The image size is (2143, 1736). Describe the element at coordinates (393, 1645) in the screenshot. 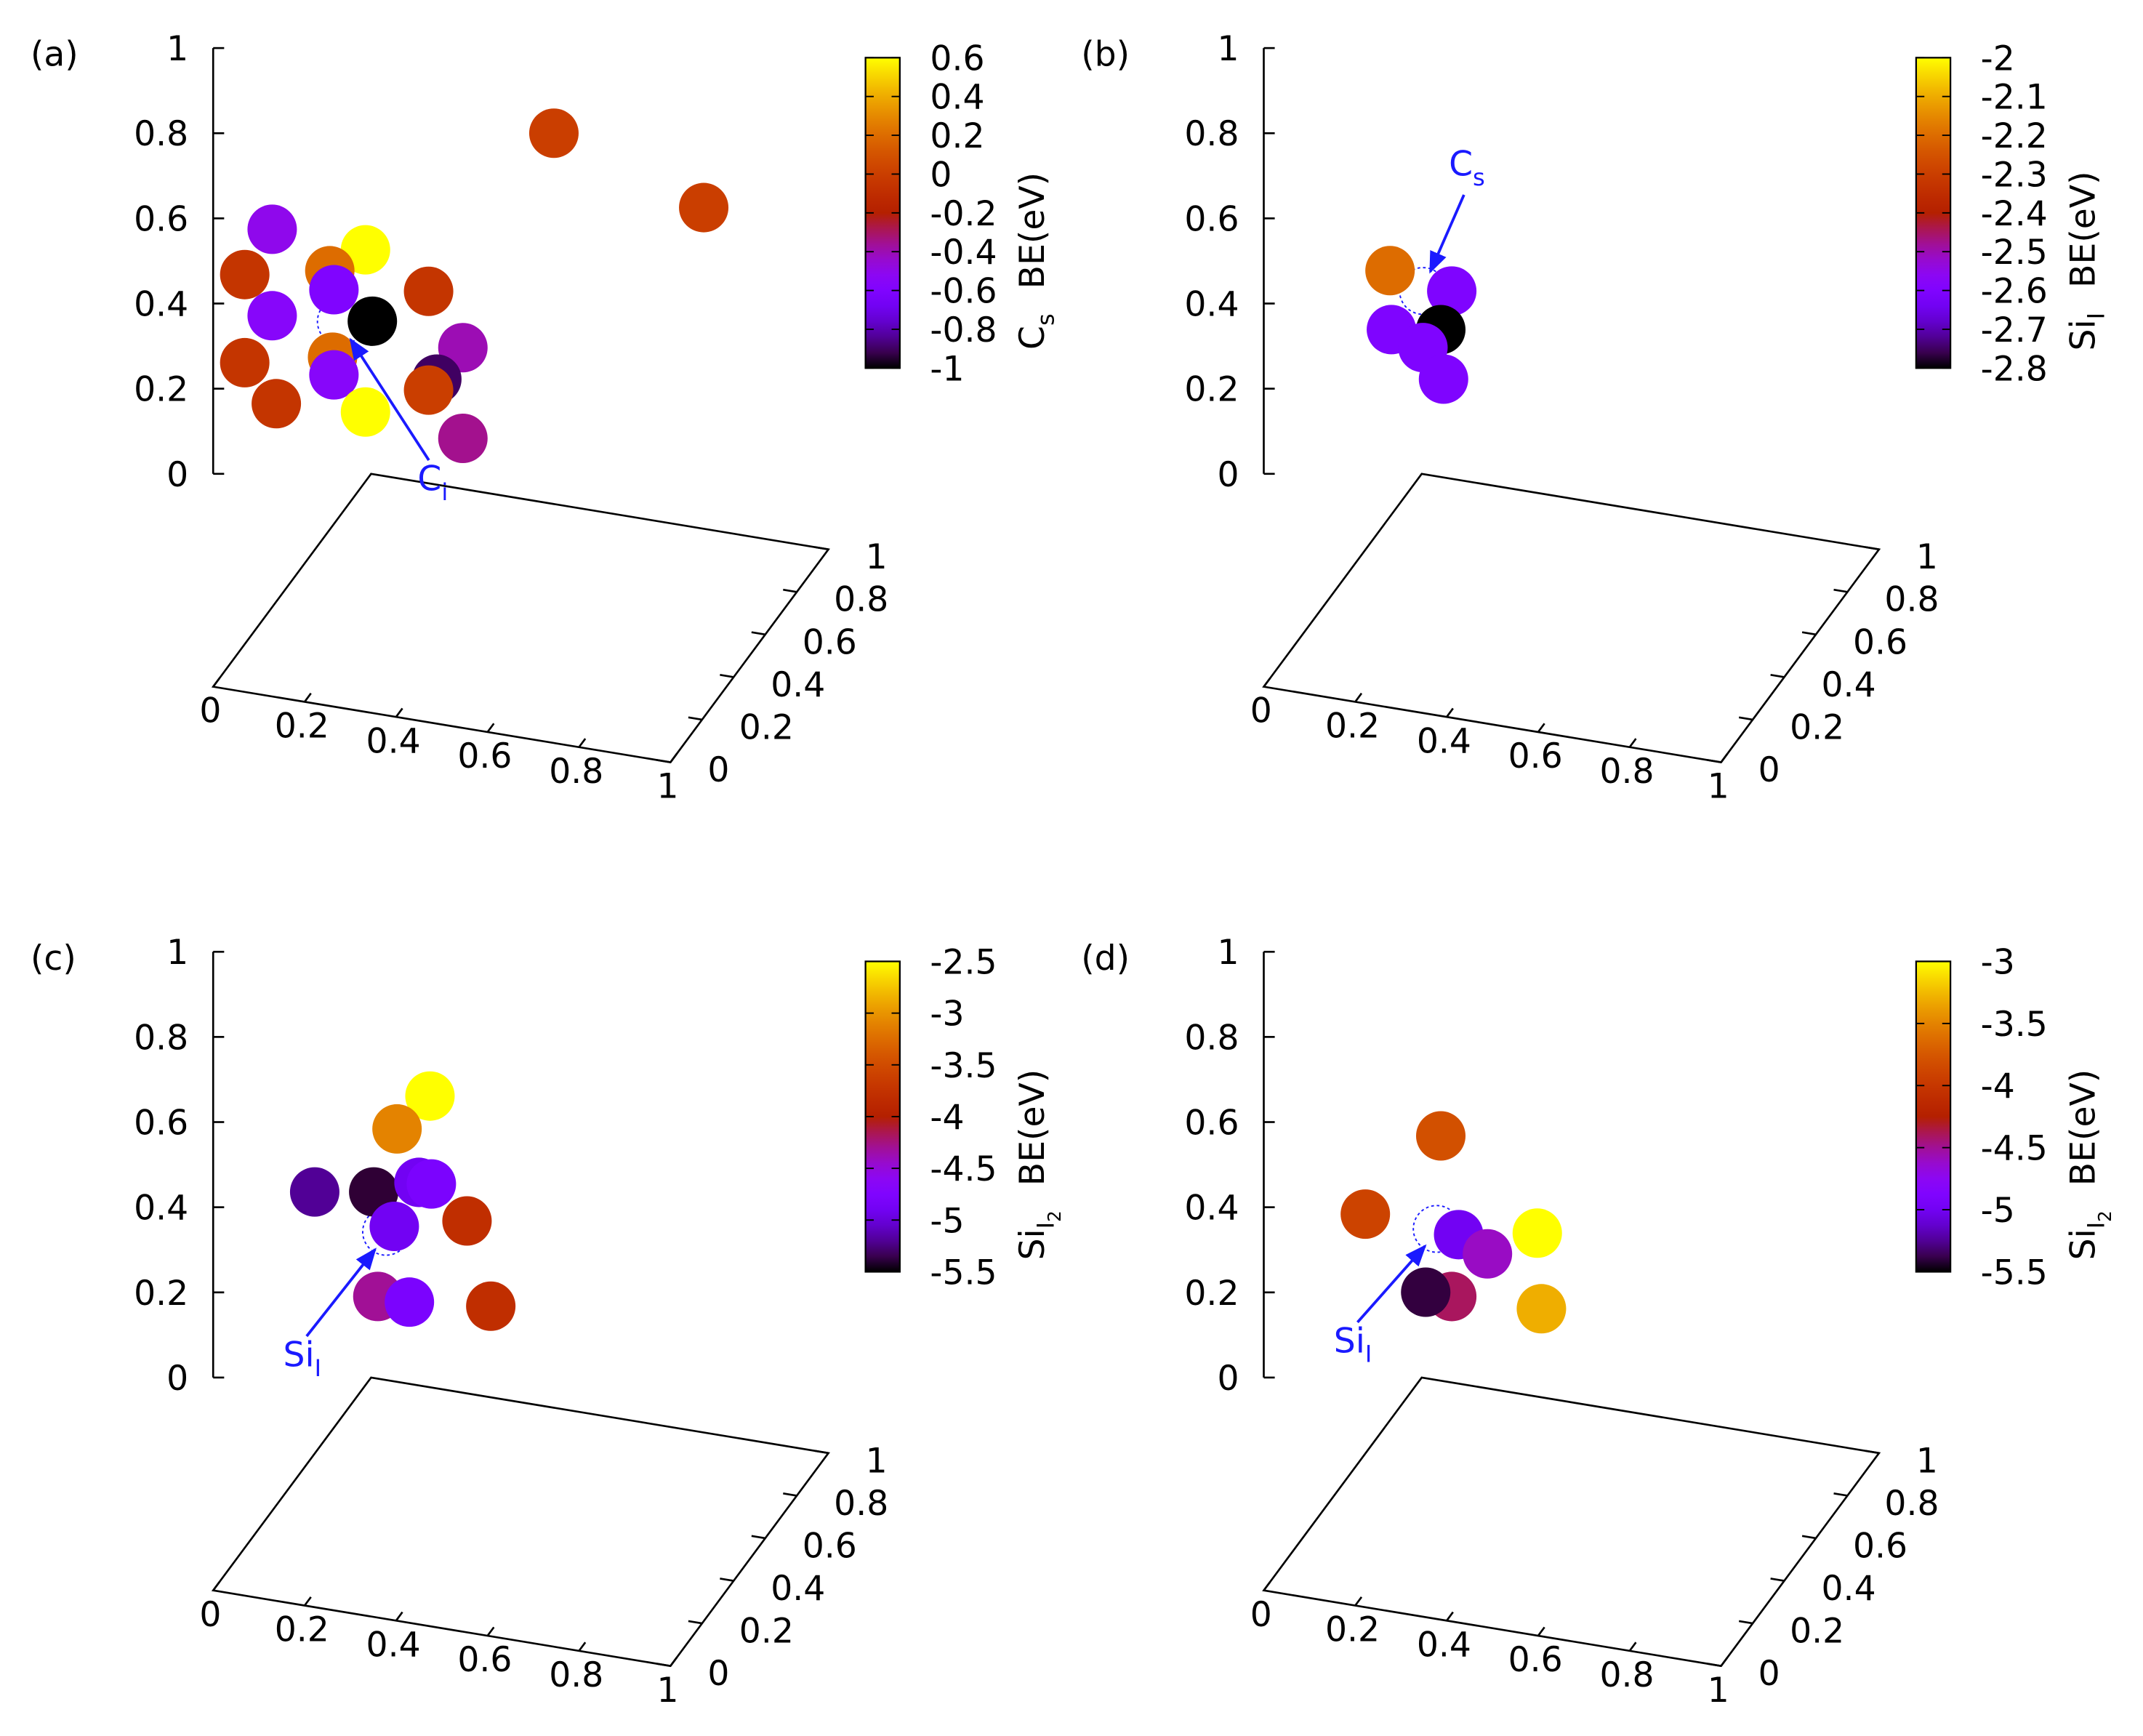

I see `x-tick-label: 0.4` at that location.